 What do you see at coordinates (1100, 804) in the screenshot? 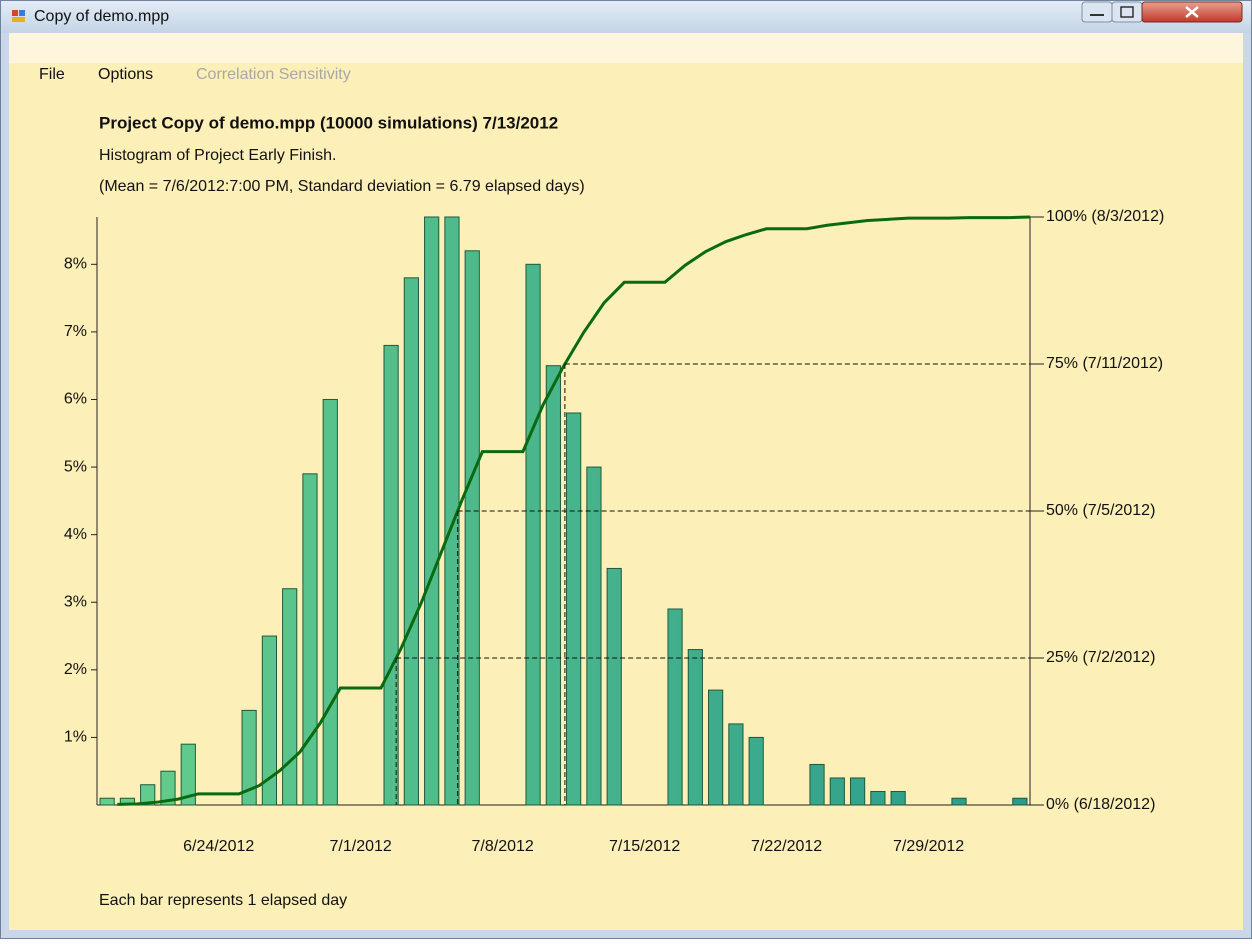
I see `y2-tick-label: 0% (6/18/2012)` at bounding box center [1100, 804].